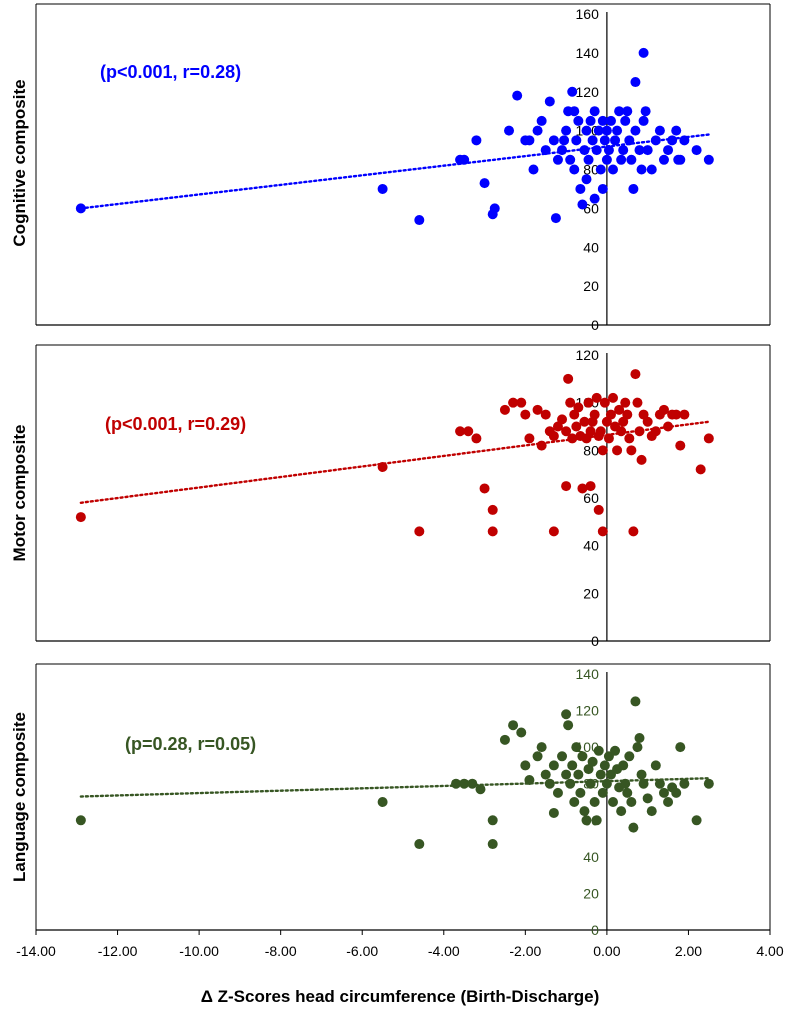  What do you see at coordinates (606, 951) in the screenshot?
I see `x-tick-label: 0.00` at bounding box center [606, 951].